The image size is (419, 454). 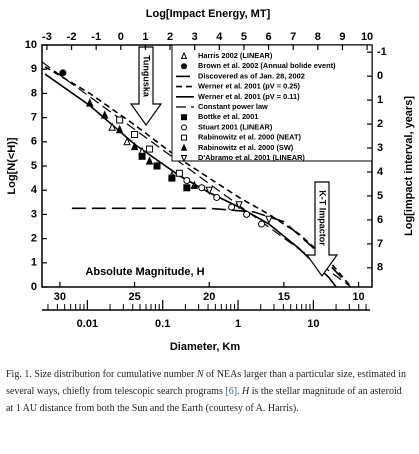 What do you see at coordinates (60, 297) in the screenshot?
I see `x-tick-label: 30` at bounding box center [60, 297].